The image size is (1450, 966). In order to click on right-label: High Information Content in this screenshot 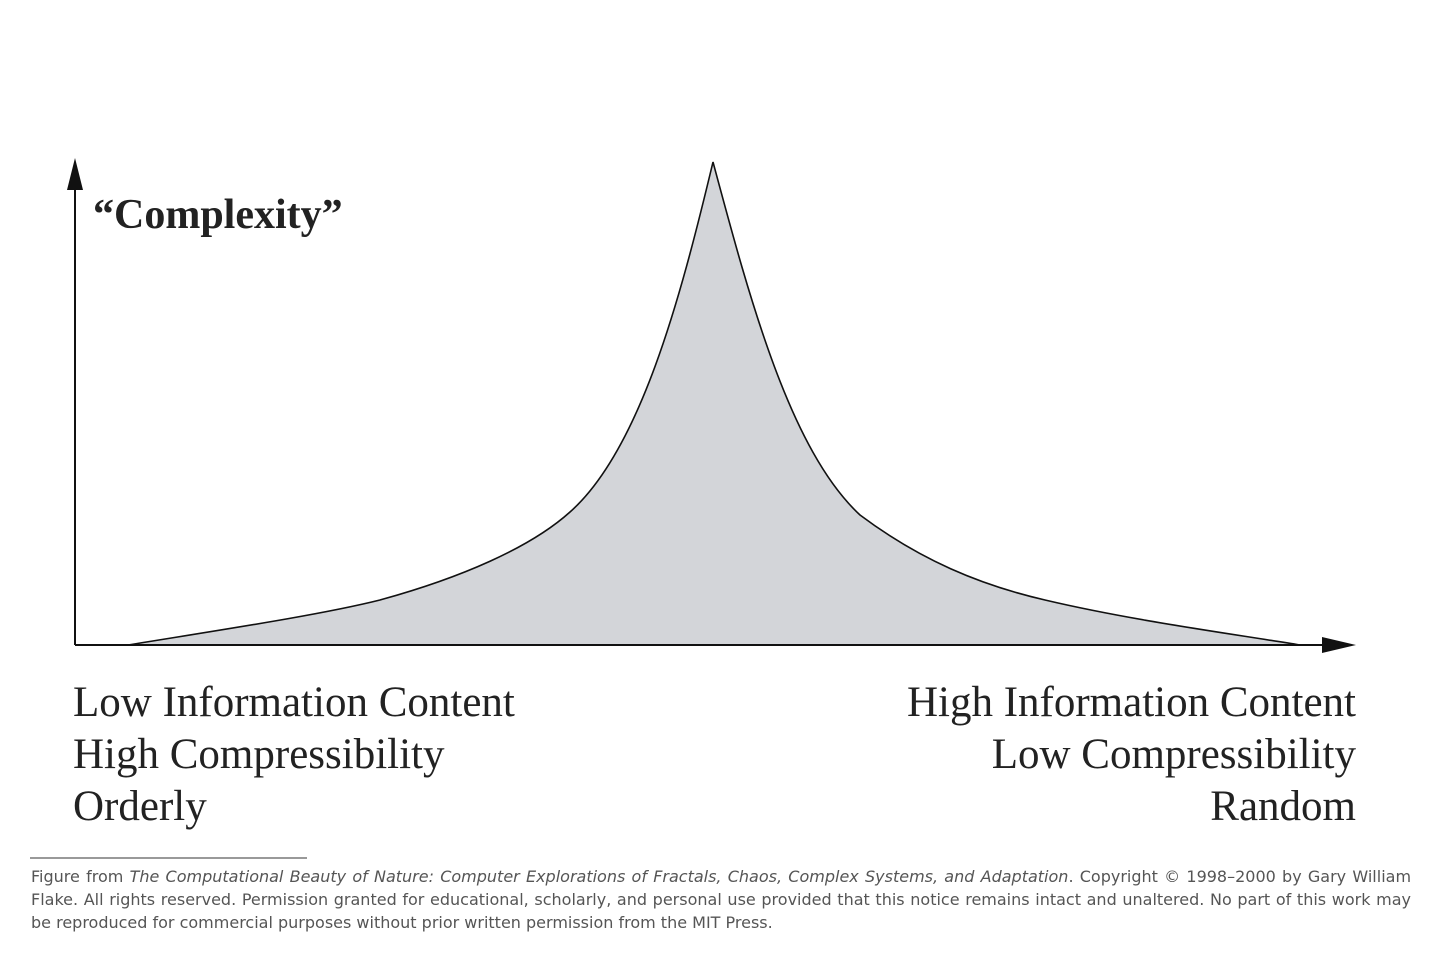, I will do `click(1131, 702)`.